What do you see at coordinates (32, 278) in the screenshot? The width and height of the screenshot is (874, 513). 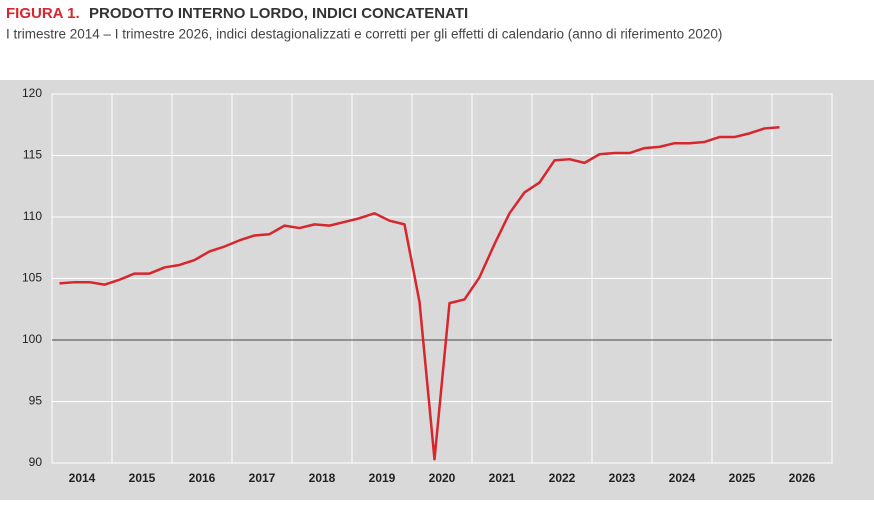 I see `y-tick-label: 105` at bounding box center [32, 278].